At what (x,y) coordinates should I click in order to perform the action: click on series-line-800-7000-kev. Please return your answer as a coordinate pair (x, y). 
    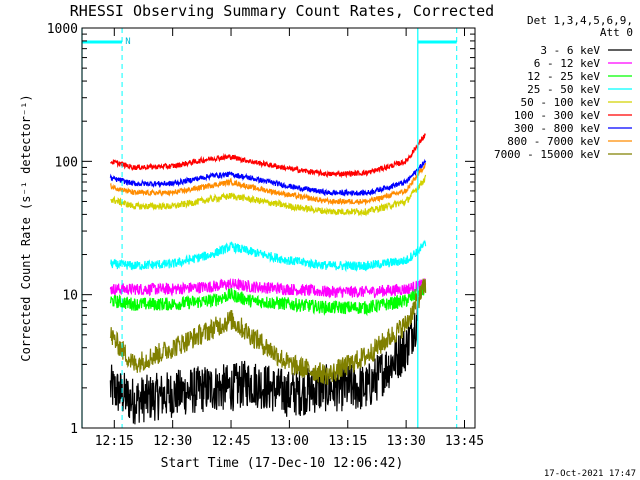
    Looking at the image, I should click on (268, 184).